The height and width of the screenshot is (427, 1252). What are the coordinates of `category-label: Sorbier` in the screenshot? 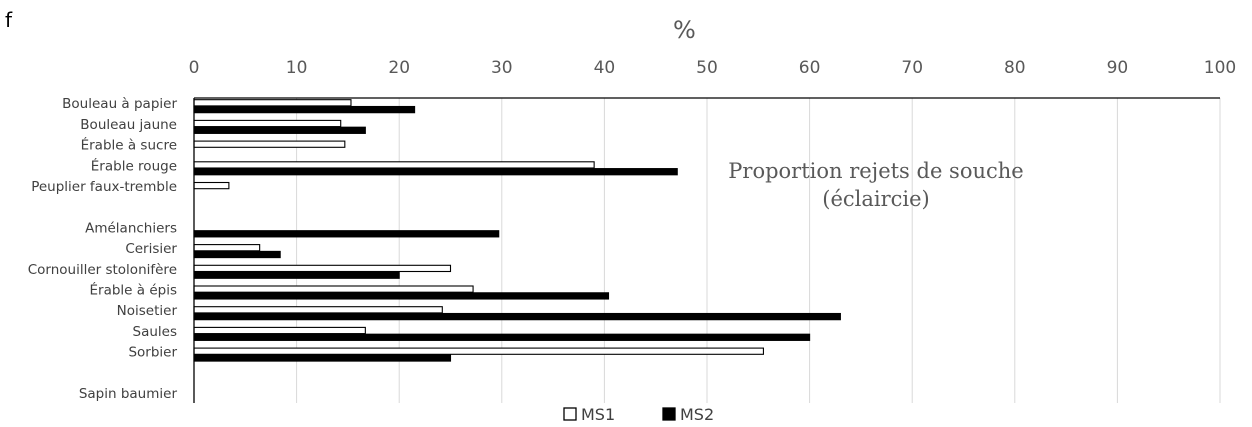 It's located at (152, 353).